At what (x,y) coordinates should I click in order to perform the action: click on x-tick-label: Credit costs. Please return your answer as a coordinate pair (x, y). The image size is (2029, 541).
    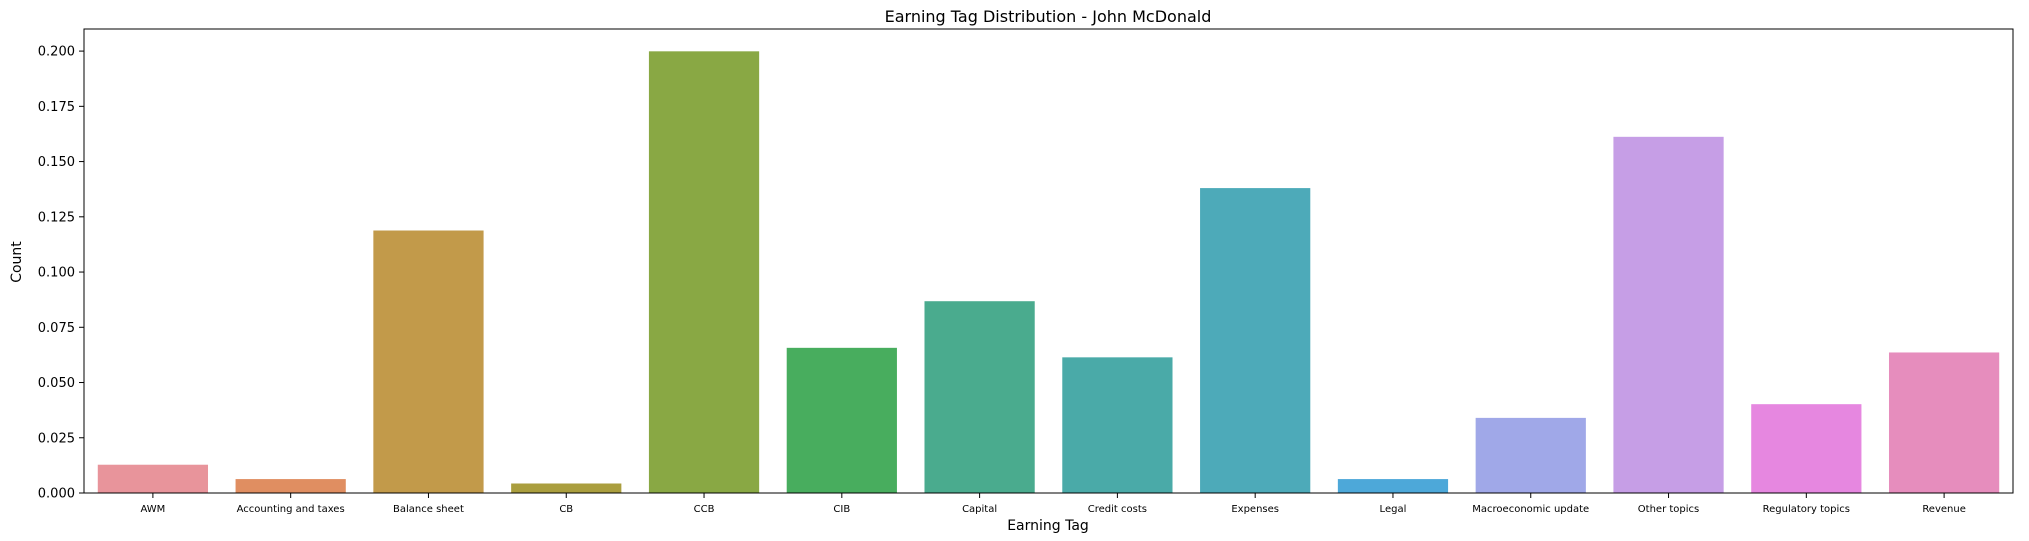
    Looking at the image, I should click on (1117, 509).